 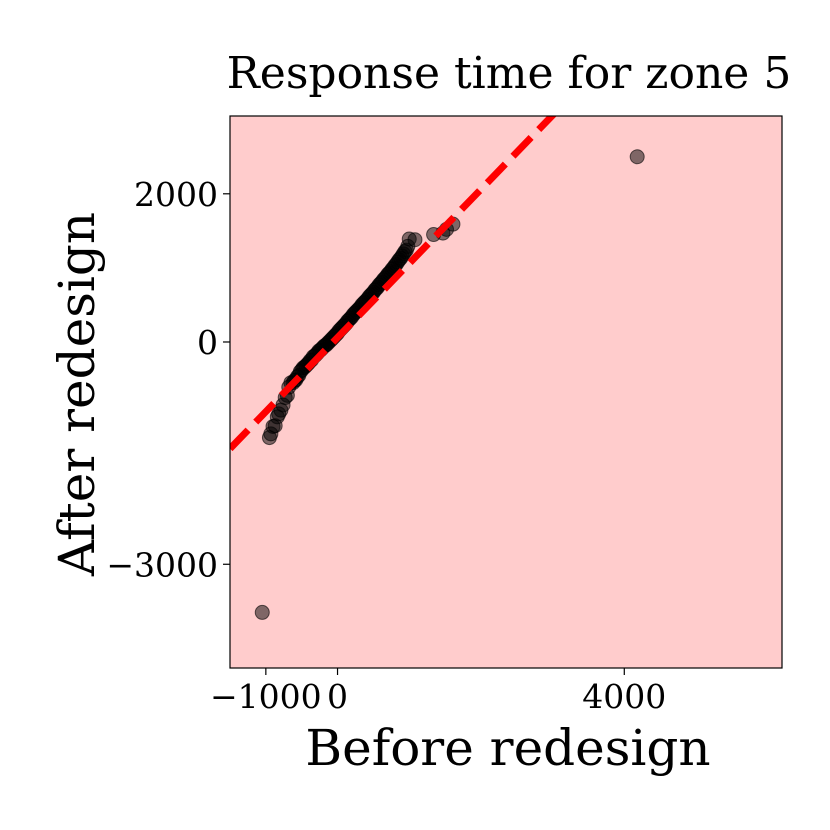 What do you see at coordinates (176, 194) in the screenshot?
I see `y-tick-label: 2000` at bounding box center [176, 194].